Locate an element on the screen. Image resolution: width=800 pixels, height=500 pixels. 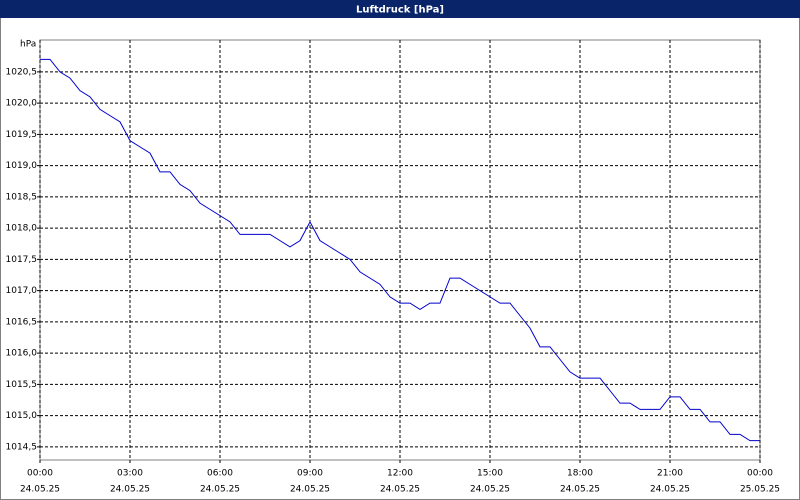
y-tick-label: 1017,5 is located at coordinates (22, 260).